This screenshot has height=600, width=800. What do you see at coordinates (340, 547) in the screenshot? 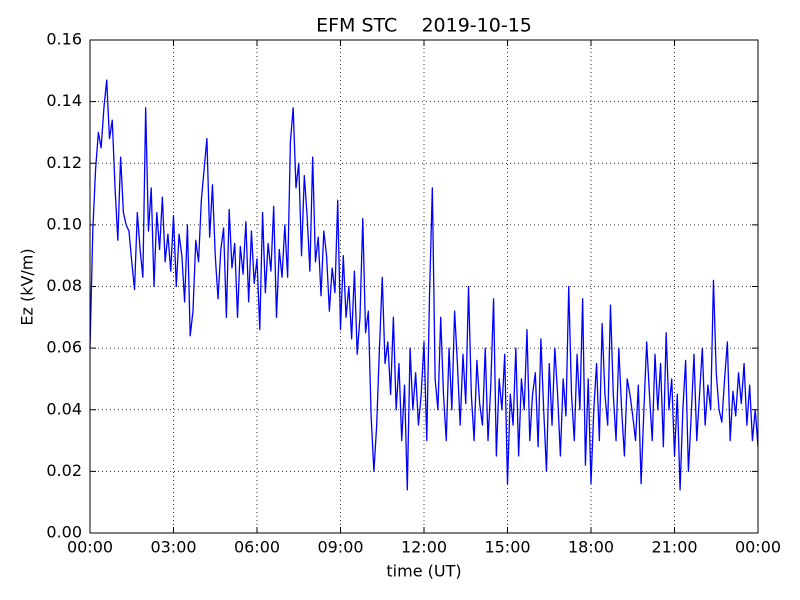
I see `x-tick-label: 09:00` at bounding box center [340, 547].